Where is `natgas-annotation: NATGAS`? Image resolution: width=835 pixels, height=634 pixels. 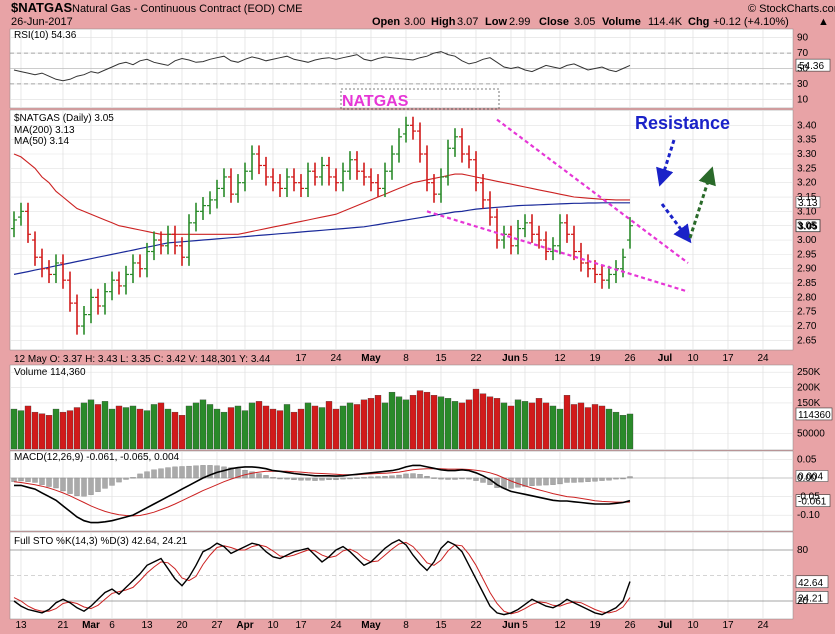 natgas-annotation: NATGAS is located at coordinates (375, 101).